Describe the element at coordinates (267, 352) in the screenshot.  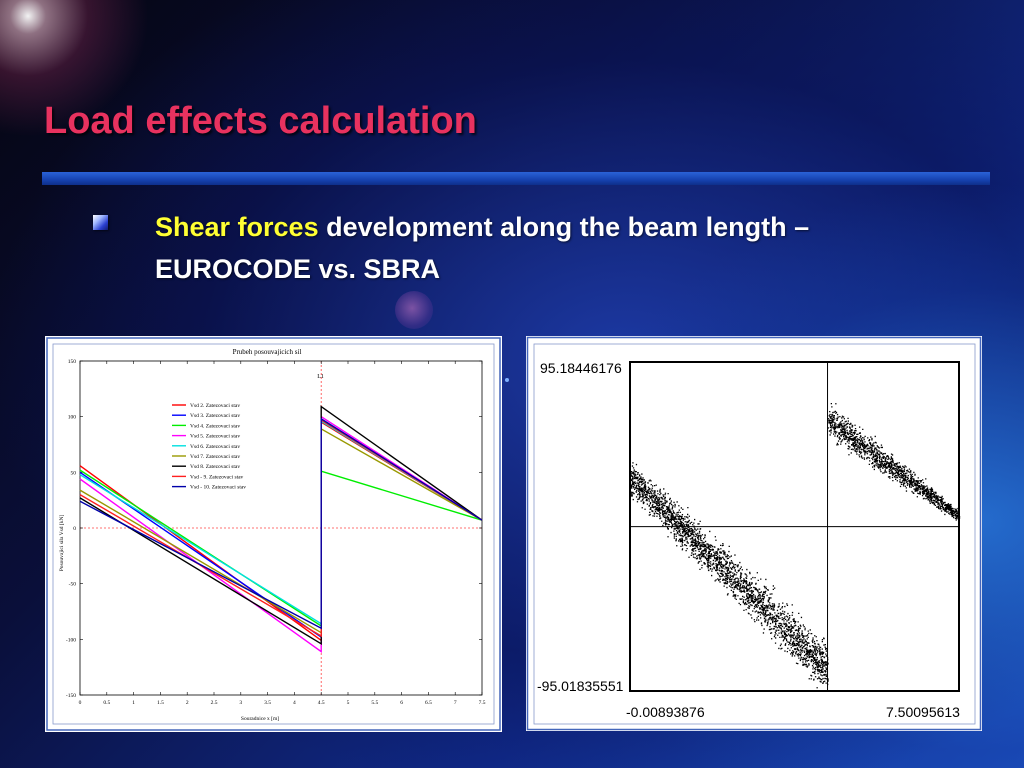
I see `chart-title: Prubeh posouvajicich sil` at that location.